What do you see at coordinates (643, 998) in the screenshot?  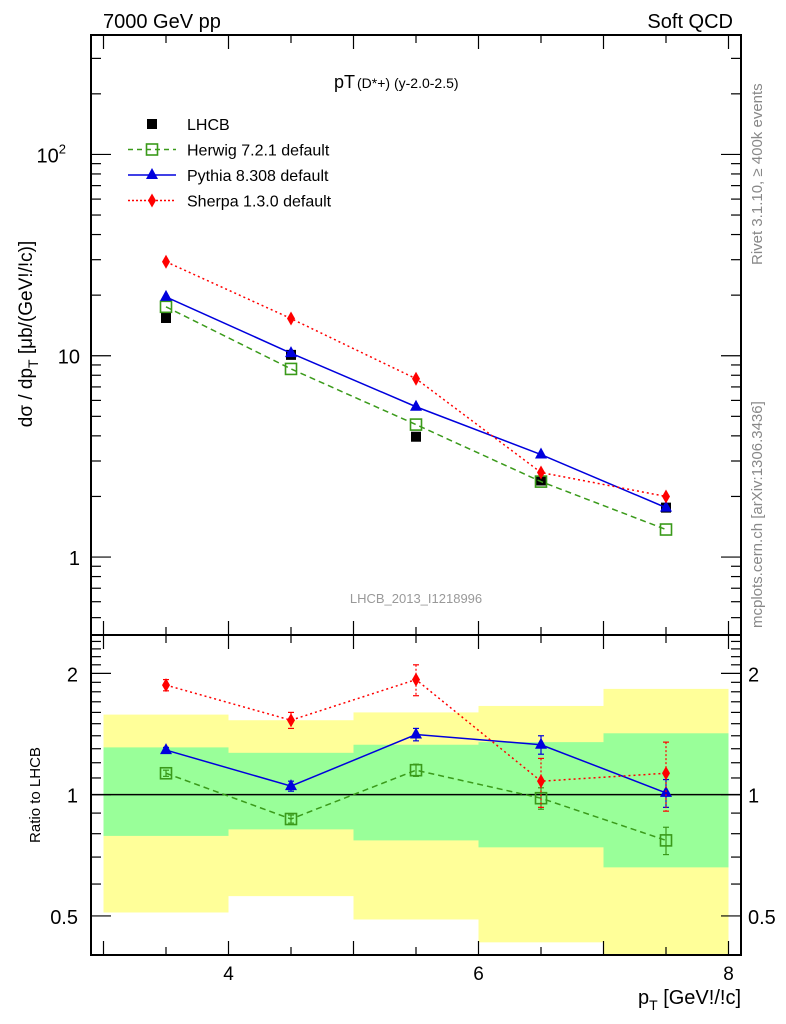 I see `xlabel-p: p` at bounding box center [643, 998].